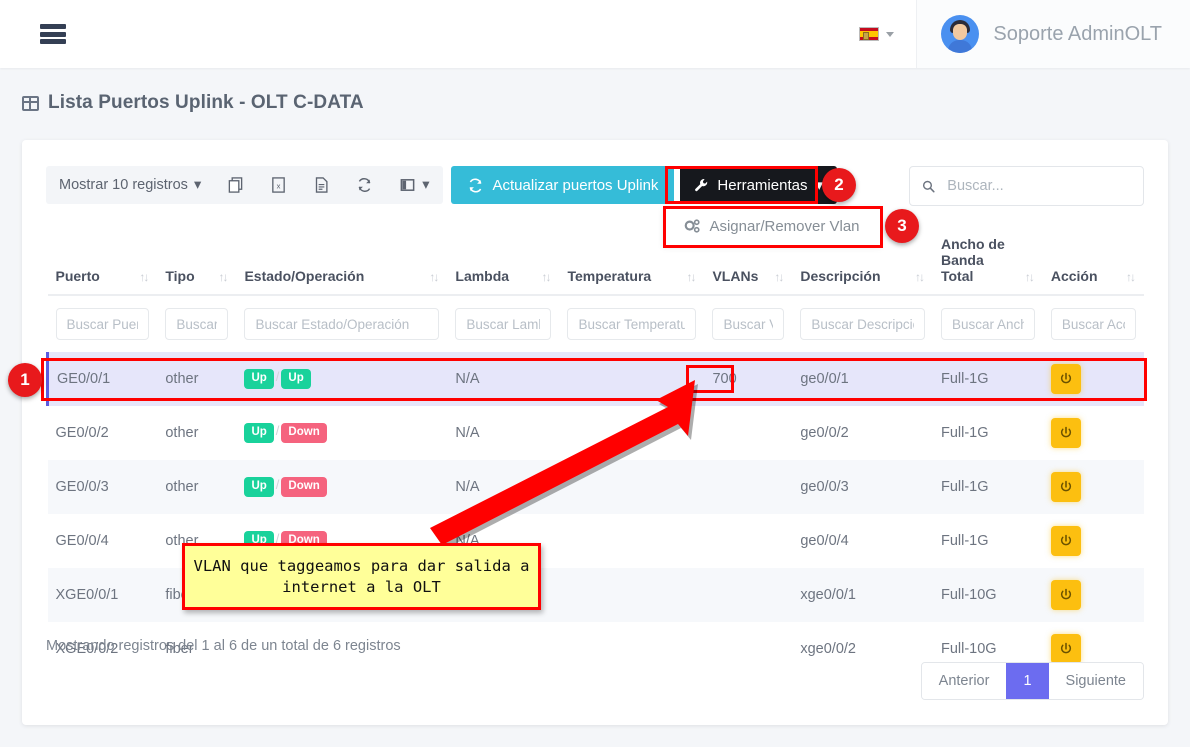  I want to click on filter-input-tipo, so click(197, 324).